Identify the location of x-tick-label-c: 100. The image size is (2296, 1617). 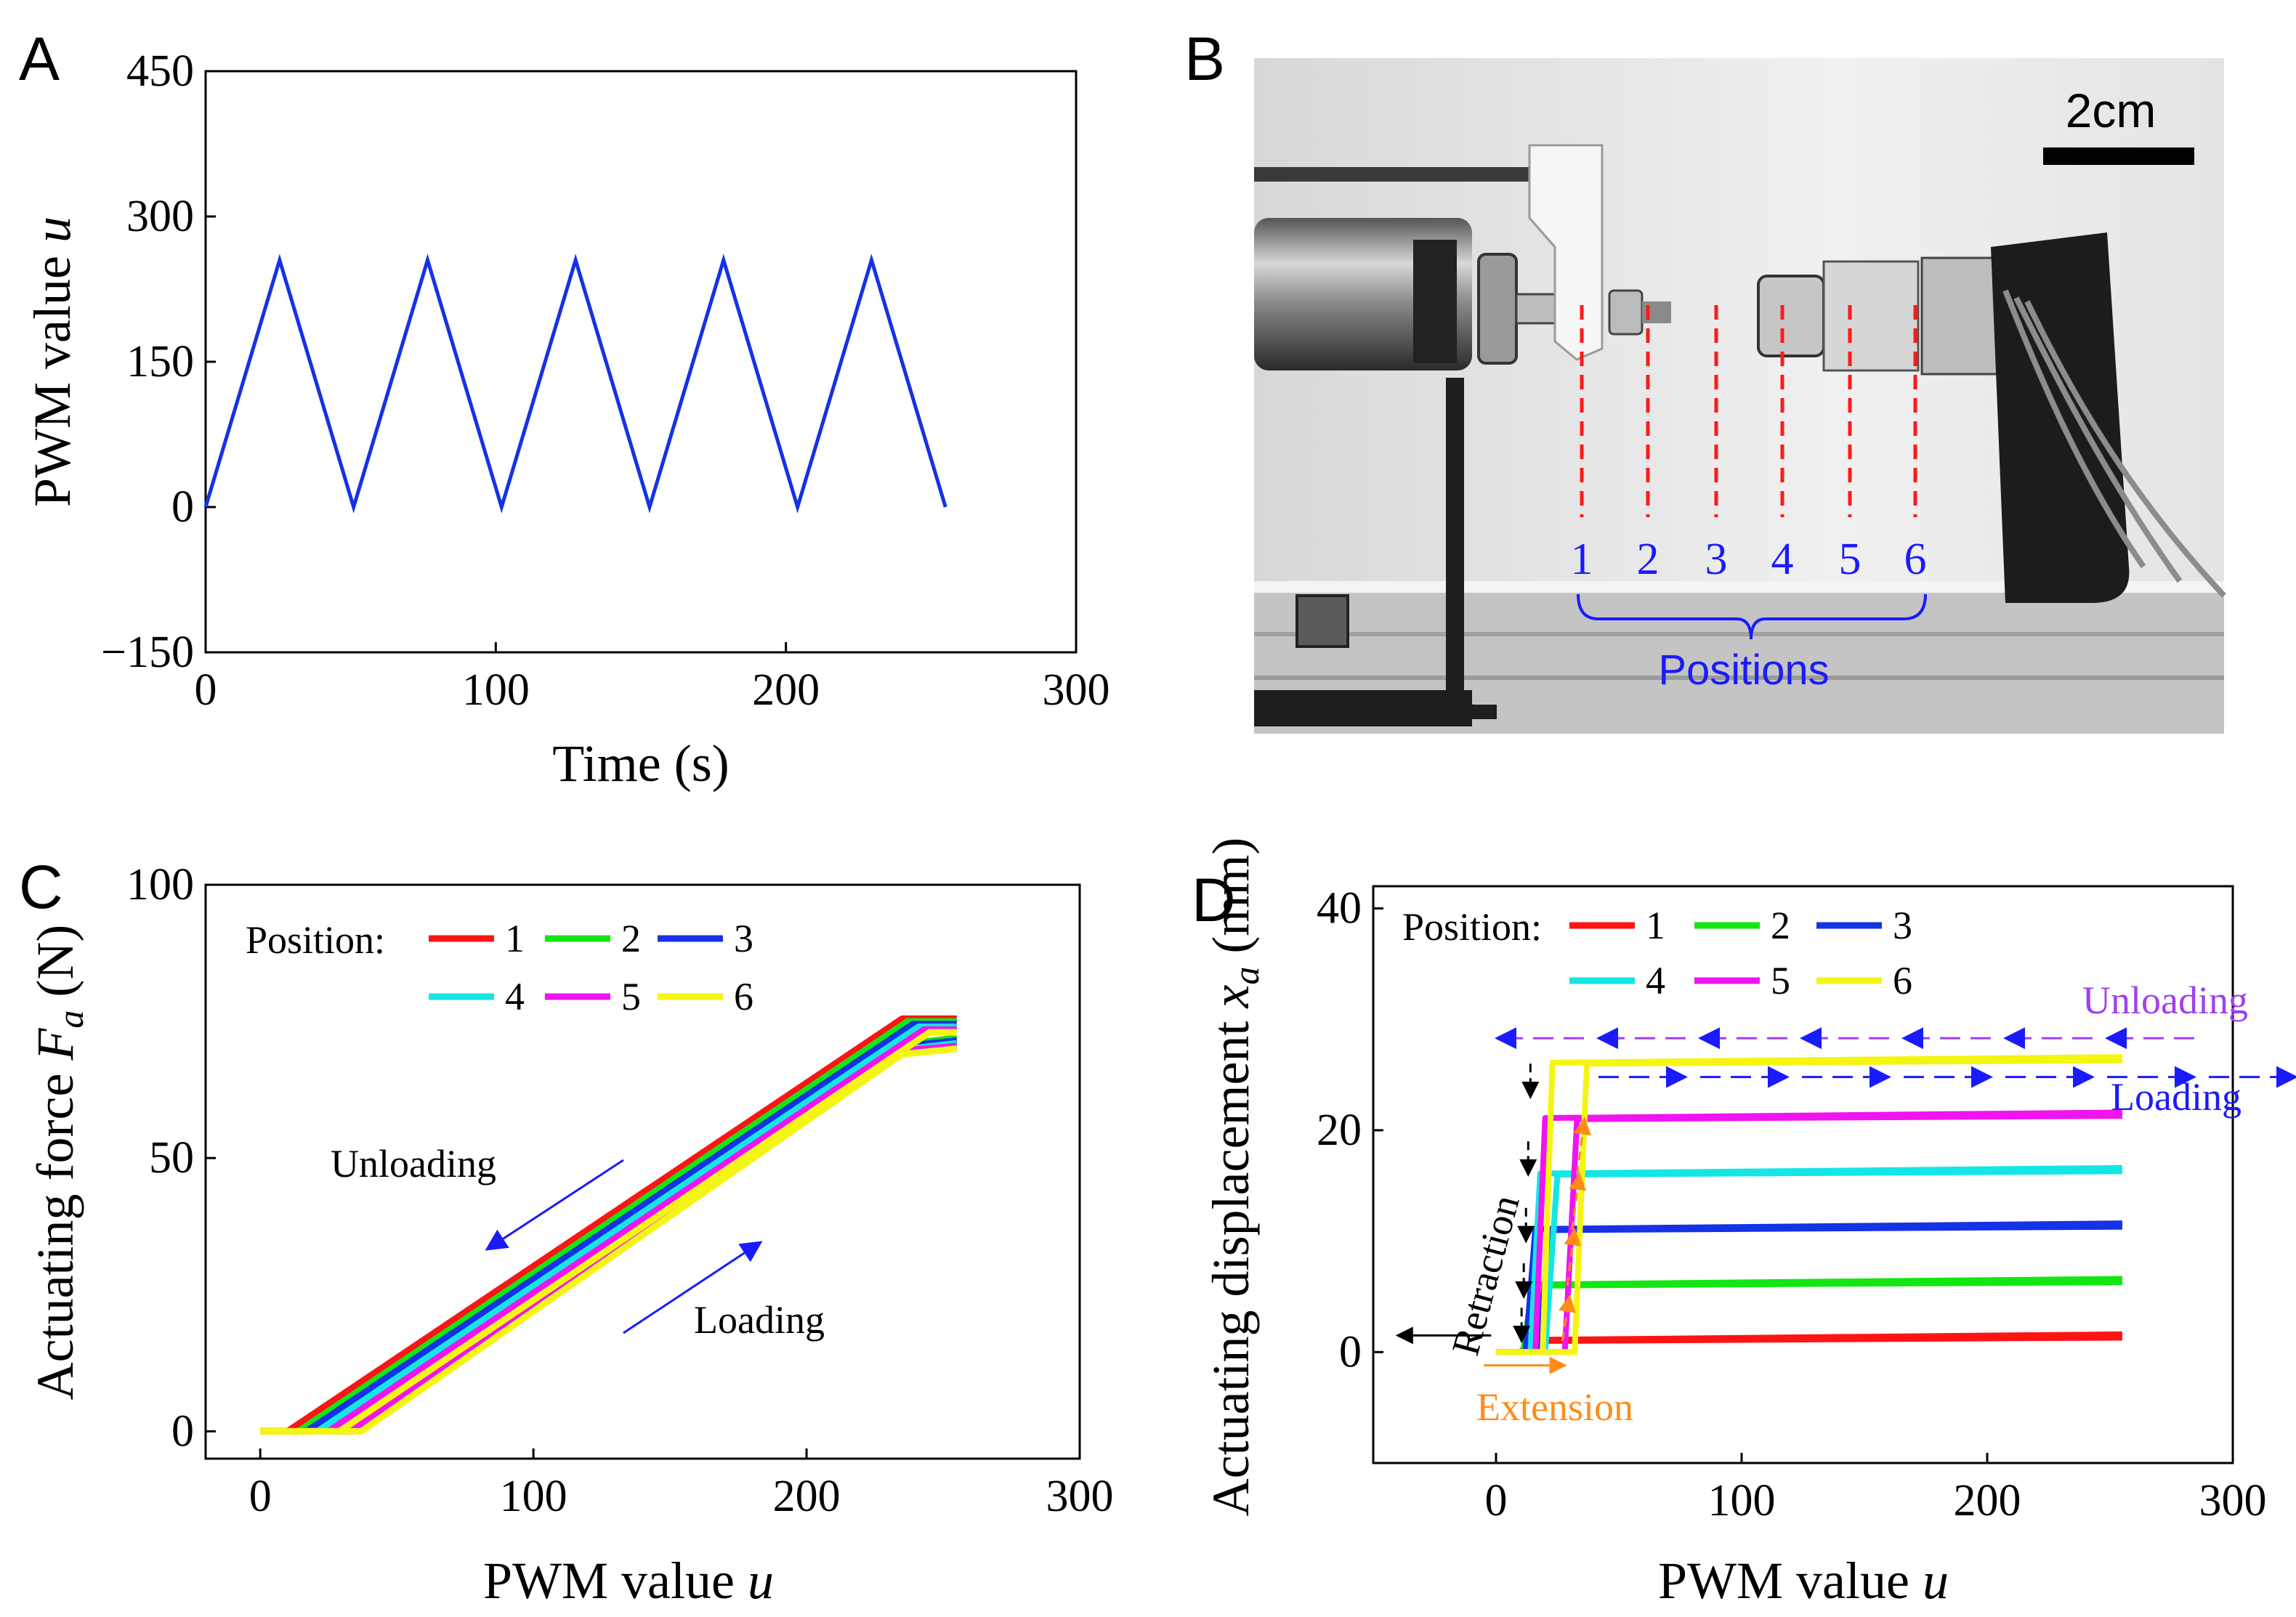
(533, 1496).